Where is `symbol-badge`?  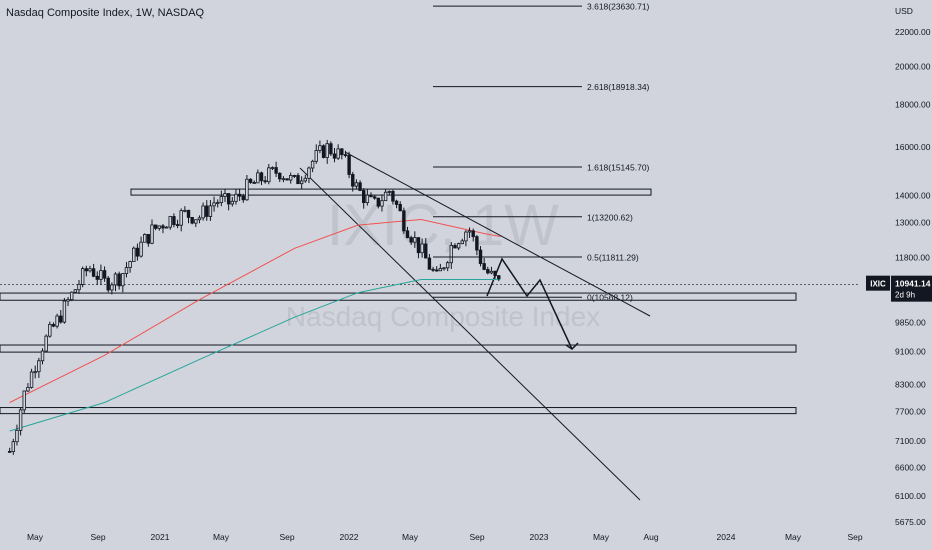
symbol-badge is located at coordinates (878, 283).